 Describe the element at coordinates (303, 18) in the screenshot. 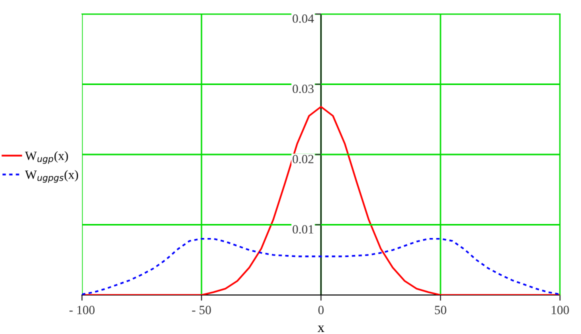

I see `y-tick-label: 0.04` at that location.